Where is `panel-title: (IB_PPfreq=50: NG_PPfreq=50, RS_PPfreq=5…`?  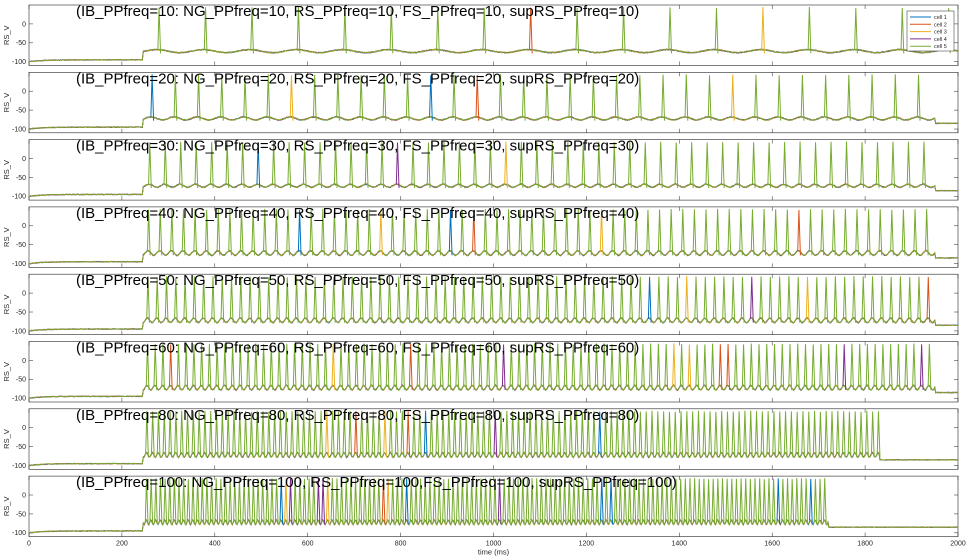 panel-title: (IB_PPfreq=50: NG_PPfreq=50, RS_PPfreq=5… is located at coordinates (357, 280).